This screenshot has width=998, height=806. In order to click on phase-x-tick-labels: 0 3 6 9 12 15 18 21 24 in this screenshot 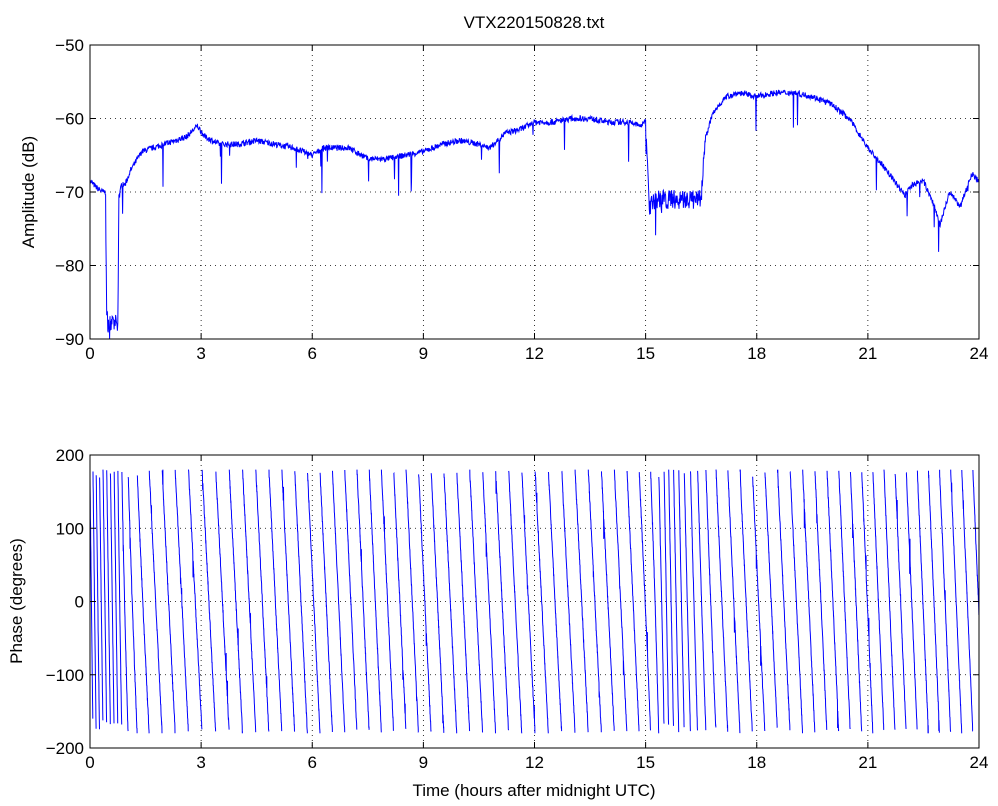, I will do `click(536, 762)`.